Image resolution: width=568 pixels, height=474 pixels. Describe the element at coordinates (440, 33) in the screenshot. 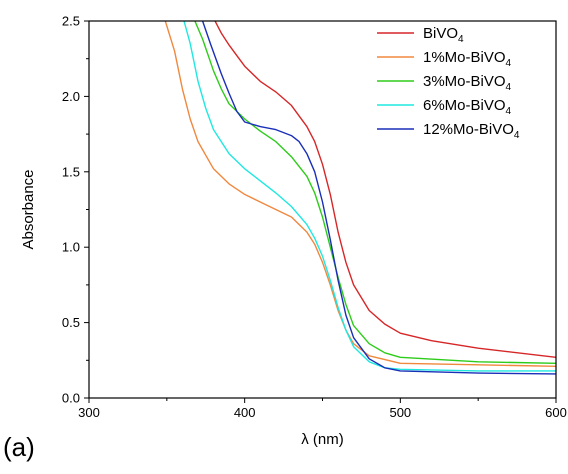

I see `legend-label-main: BiVO` at that location.